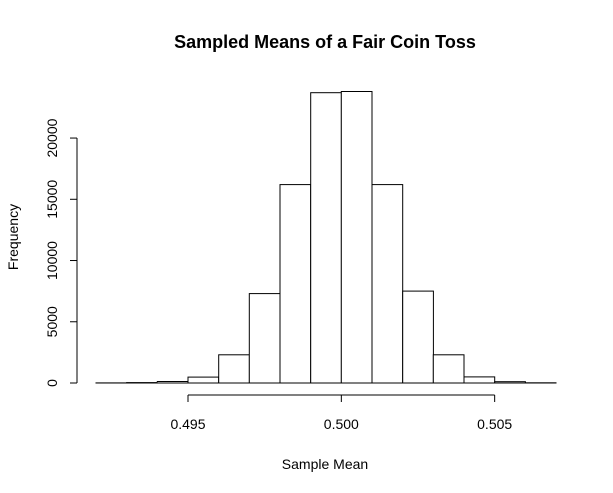 The image size is (613, 493). I want to click on x-axis: 0.495 0.500 0.505, so click(341, 413).